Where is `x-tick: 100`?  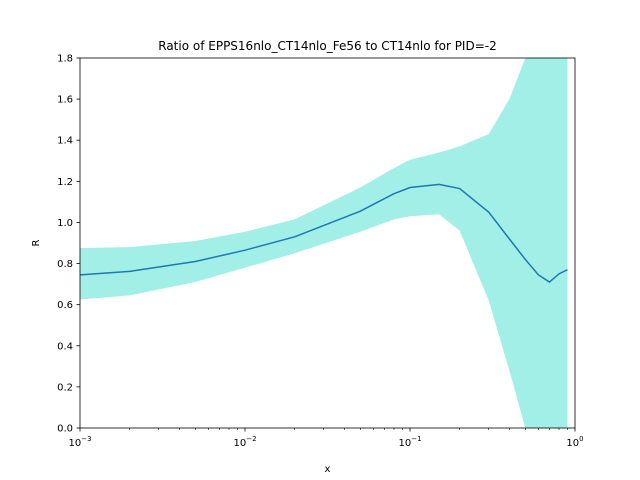
x-tick: 100 is located at coordinates (575, 438).